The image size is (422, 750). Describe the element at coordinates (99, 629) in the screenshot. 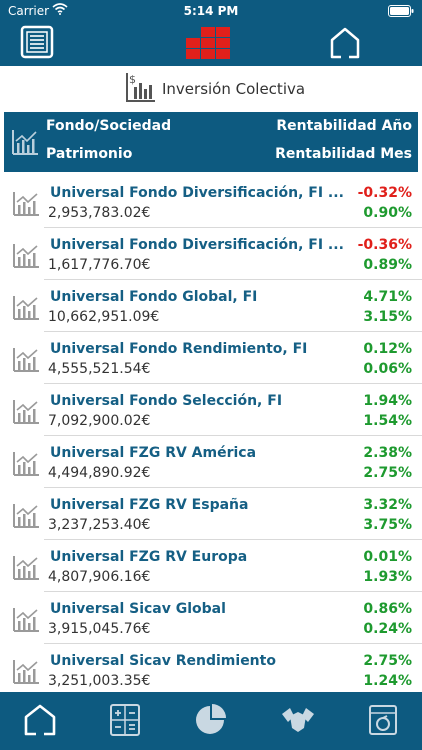

I see `fund-patrimonio: 3,915,045.76€` at that location.